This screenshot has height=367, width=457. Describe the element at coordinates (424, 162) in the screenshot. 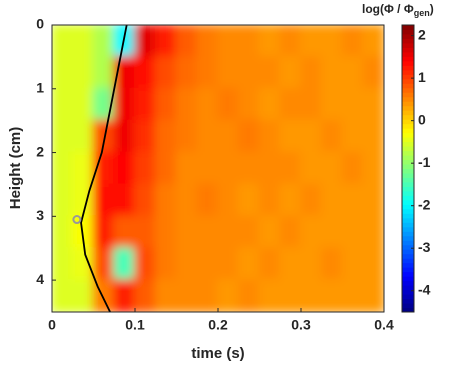

I see `colorbar-tick-label: -1` at that location.